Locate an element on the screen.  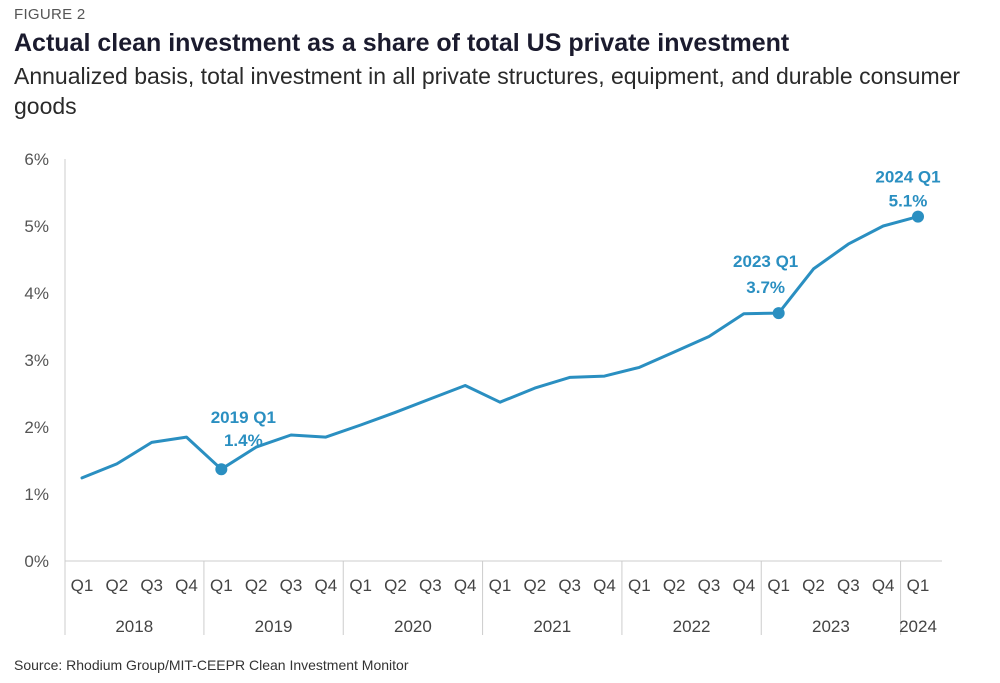
annotation-value: 1.4% is located at coordinates (243, 440).